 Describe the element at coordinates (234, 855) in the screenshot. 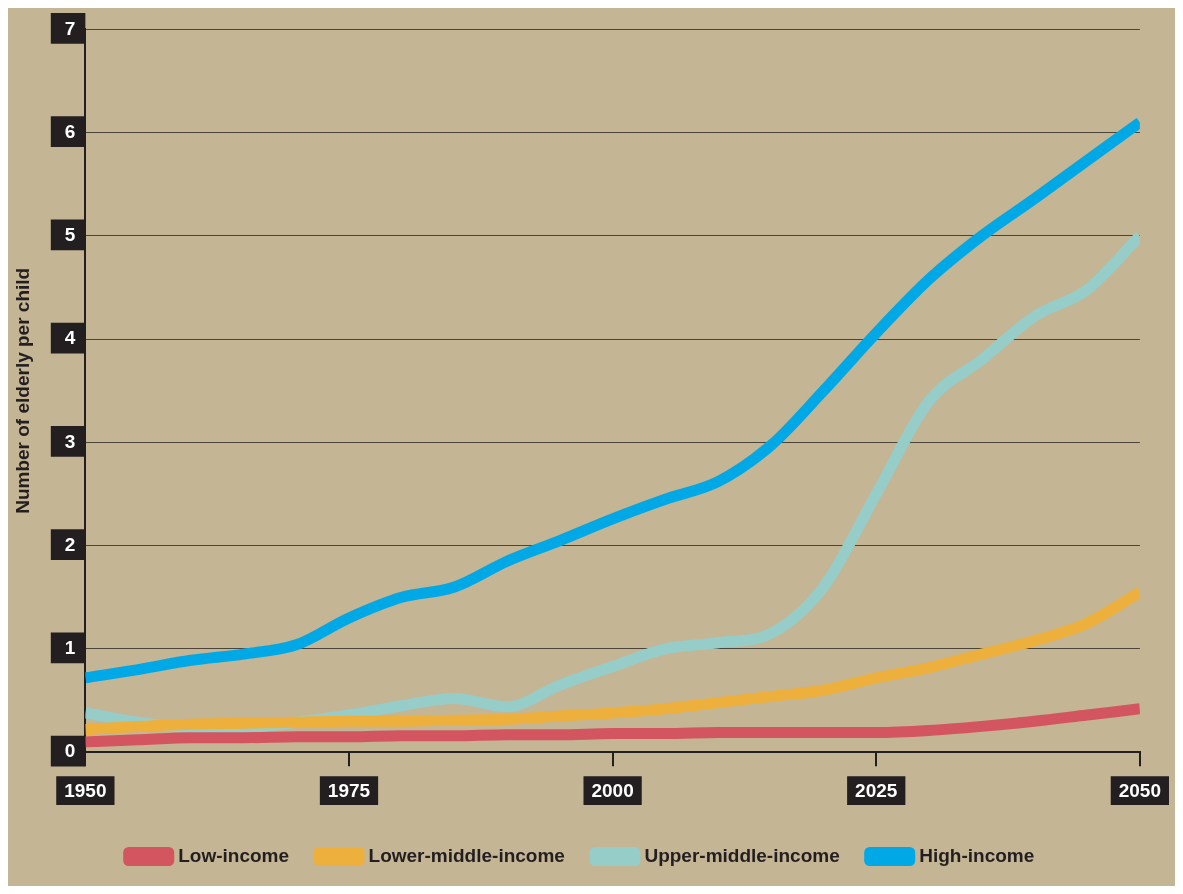

I see `legend-label: Low-income` at that location.